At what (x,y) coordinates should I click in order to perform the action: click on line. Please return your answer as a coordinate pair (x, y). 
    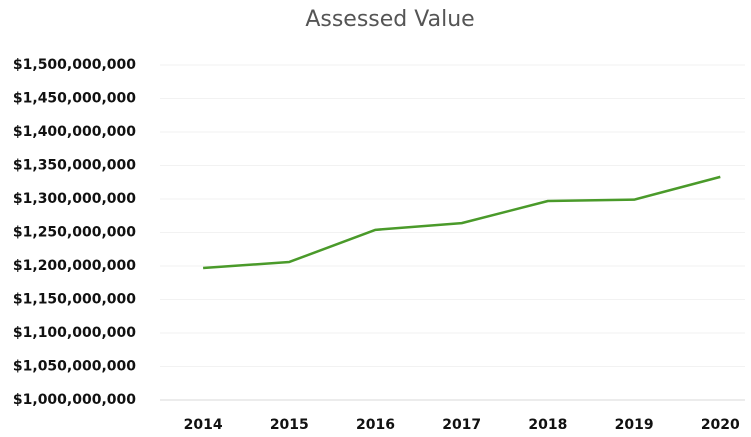
    Looking at the image, I should click on (462, 222).